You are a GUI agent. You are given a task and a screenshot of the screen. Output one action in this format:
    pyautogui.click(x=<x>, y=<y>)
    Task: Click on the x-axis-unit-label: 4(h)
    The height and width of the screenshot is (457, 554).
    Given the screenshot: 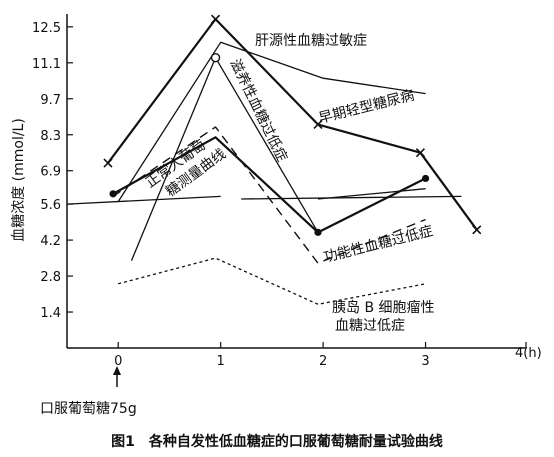 What is the action you would take?
    pyautogui.click(x=528, y=353)
    